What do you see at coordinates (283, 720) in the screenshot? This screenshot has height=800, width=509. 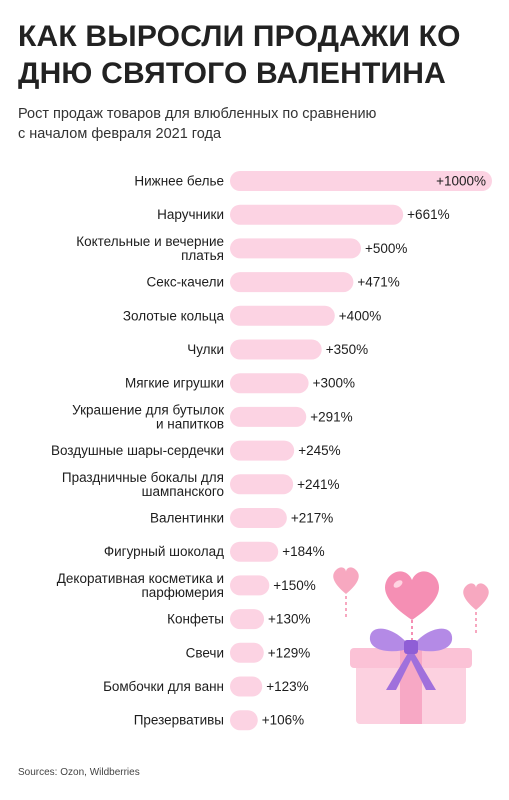 I see `bar-value-label: +106%` at bounding box center [283, 720].